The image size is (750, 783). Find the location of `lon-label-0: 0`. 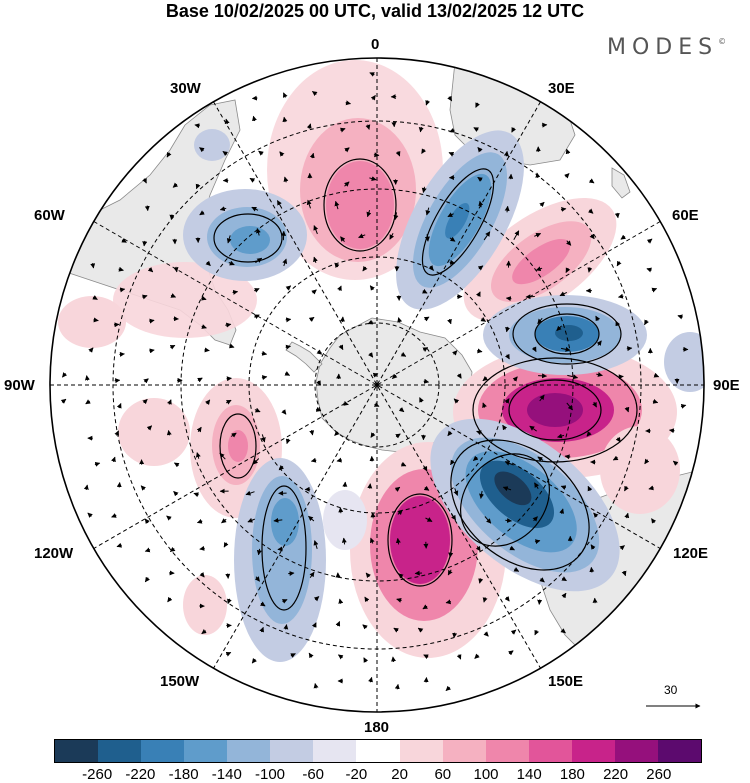

lon-label-0: 0 is located at coordinates (375, 44).